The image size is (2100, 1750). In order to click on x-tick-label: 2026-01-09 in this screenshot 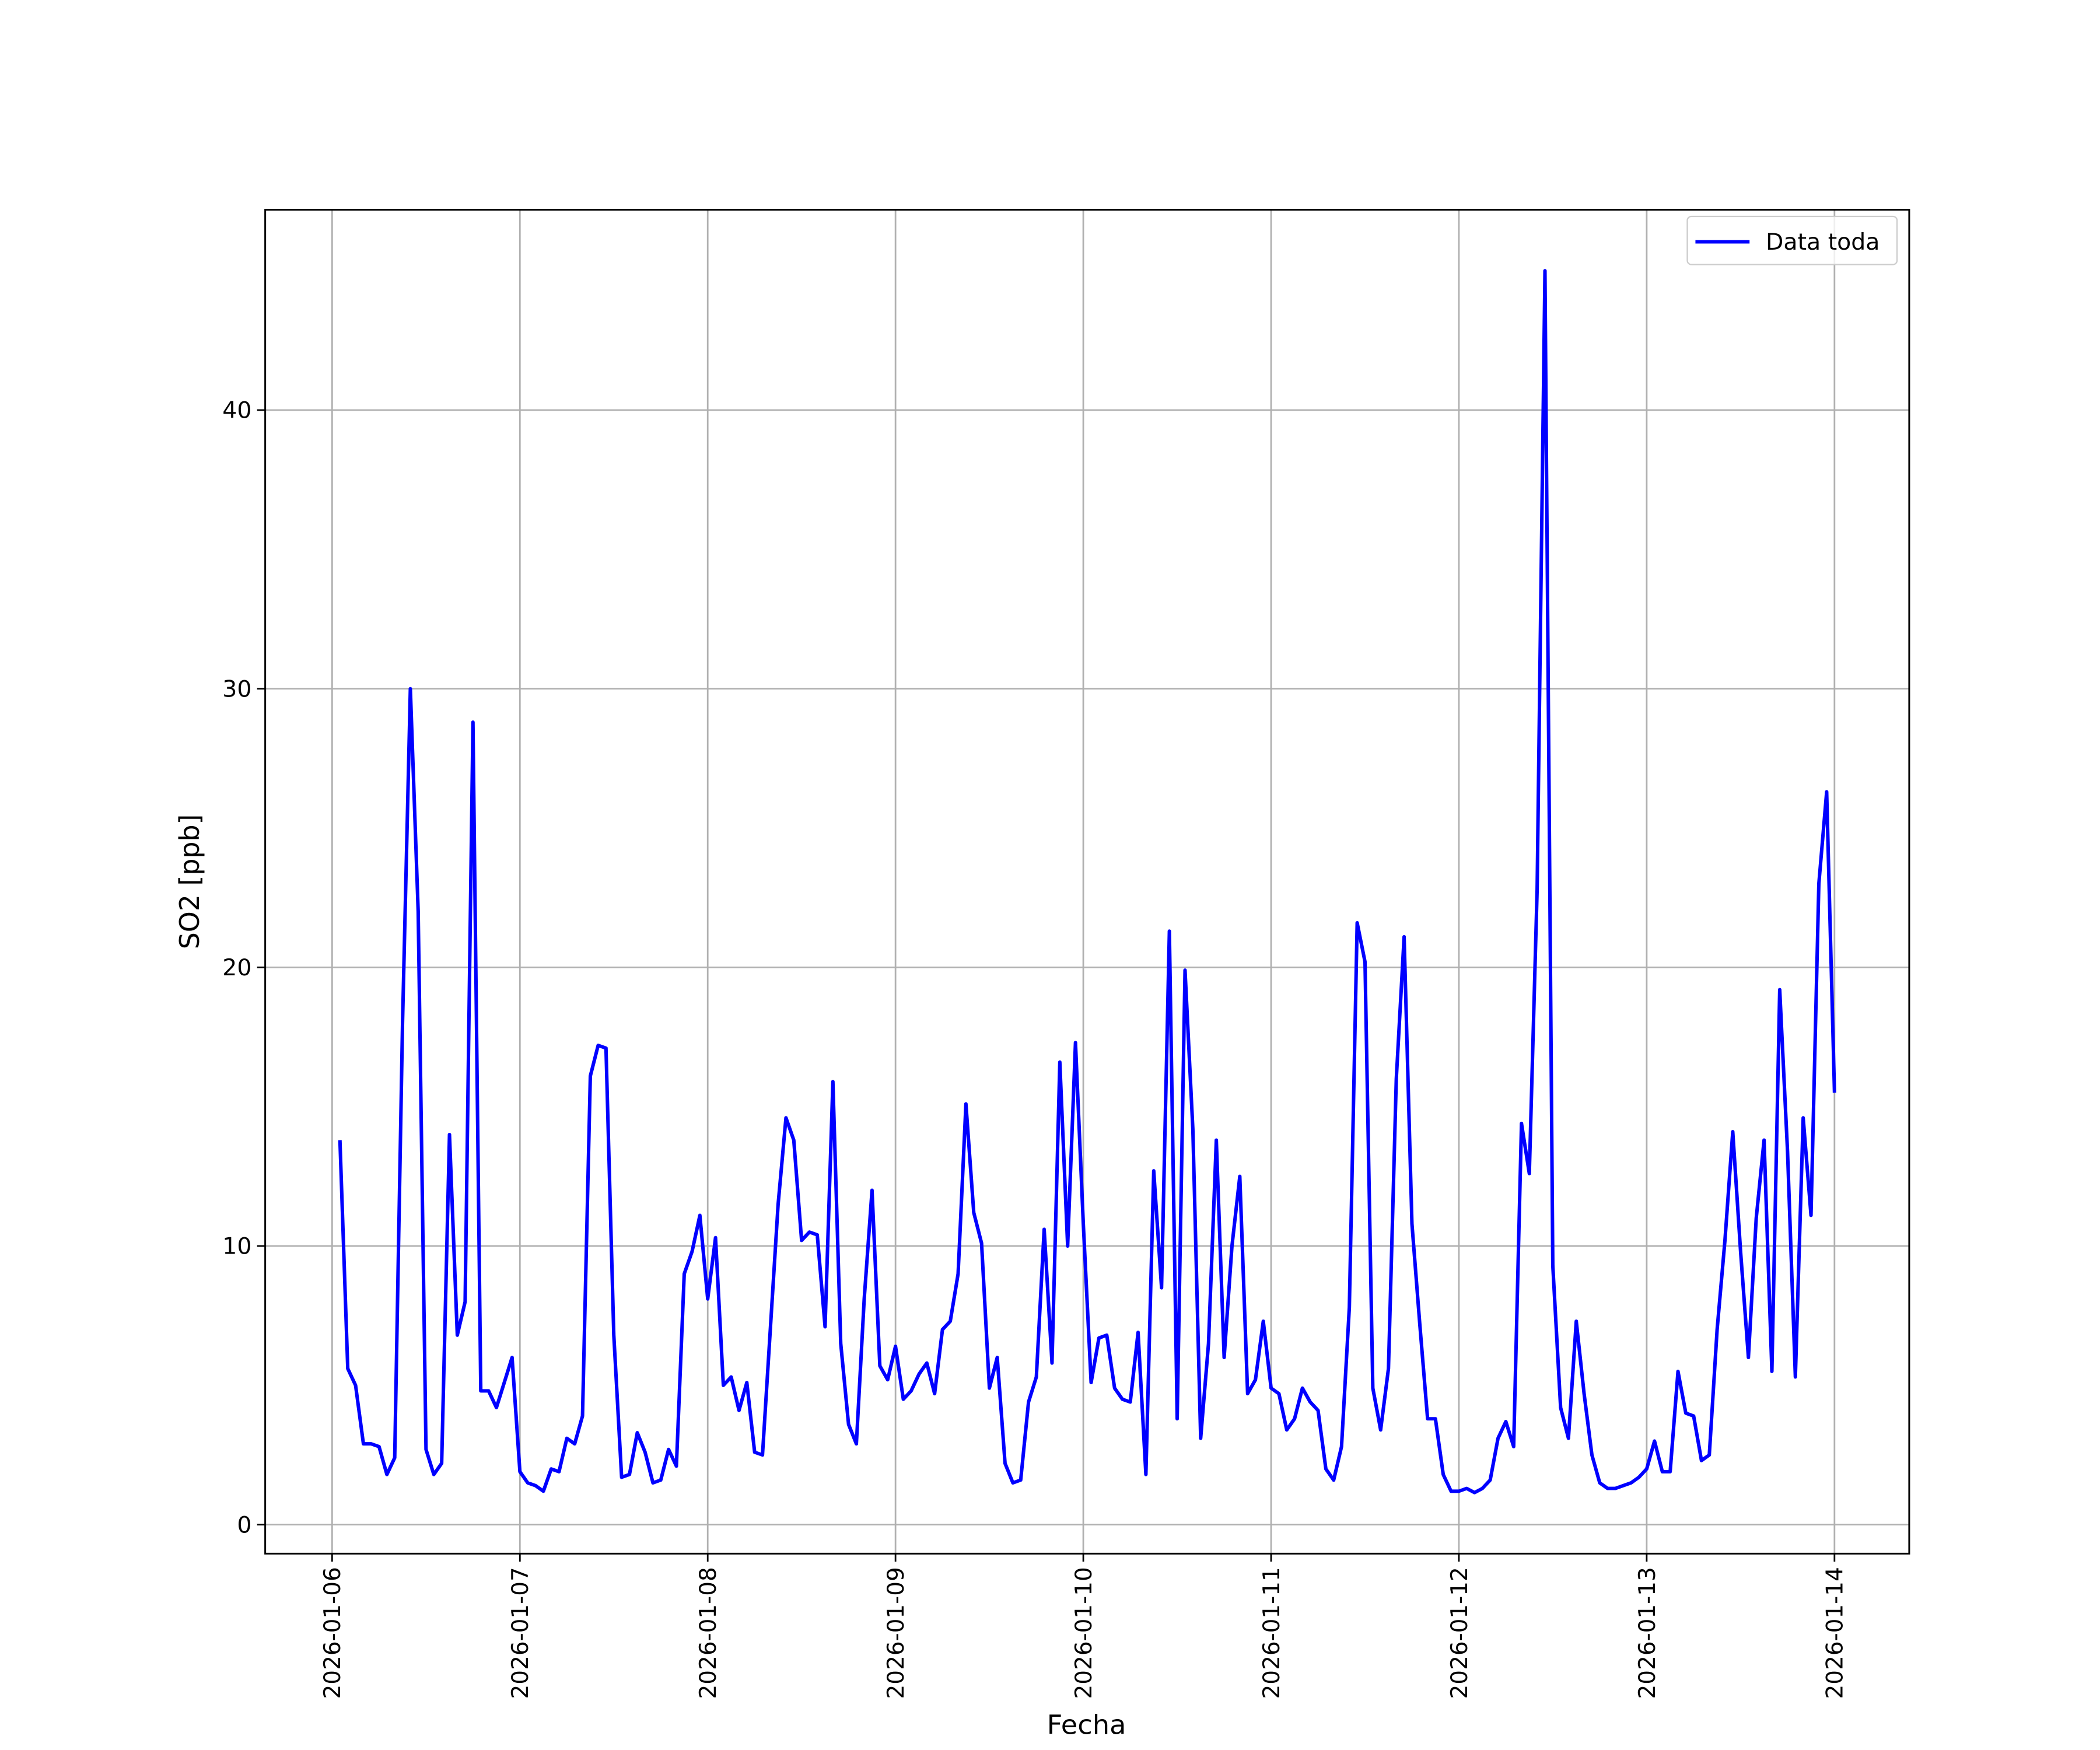, I will do `click(896, 1633)`.